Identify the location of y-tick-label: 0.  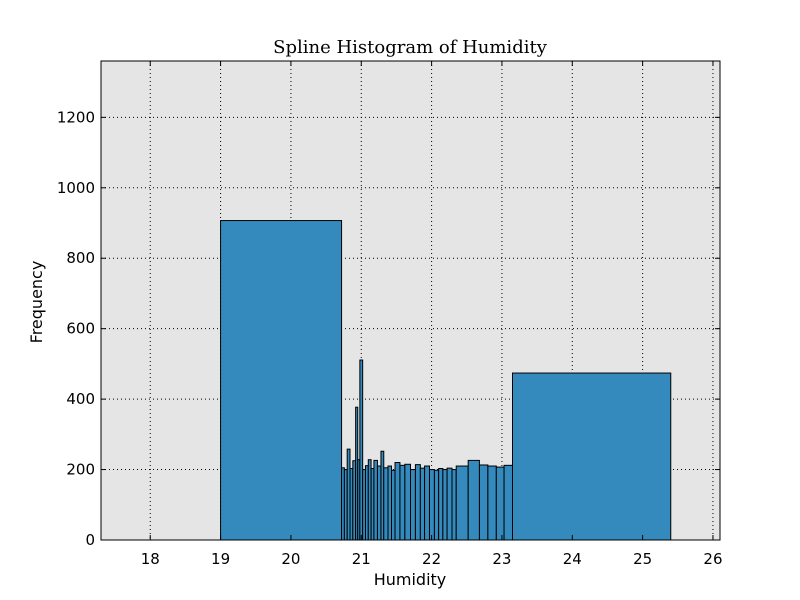
(90, 540).